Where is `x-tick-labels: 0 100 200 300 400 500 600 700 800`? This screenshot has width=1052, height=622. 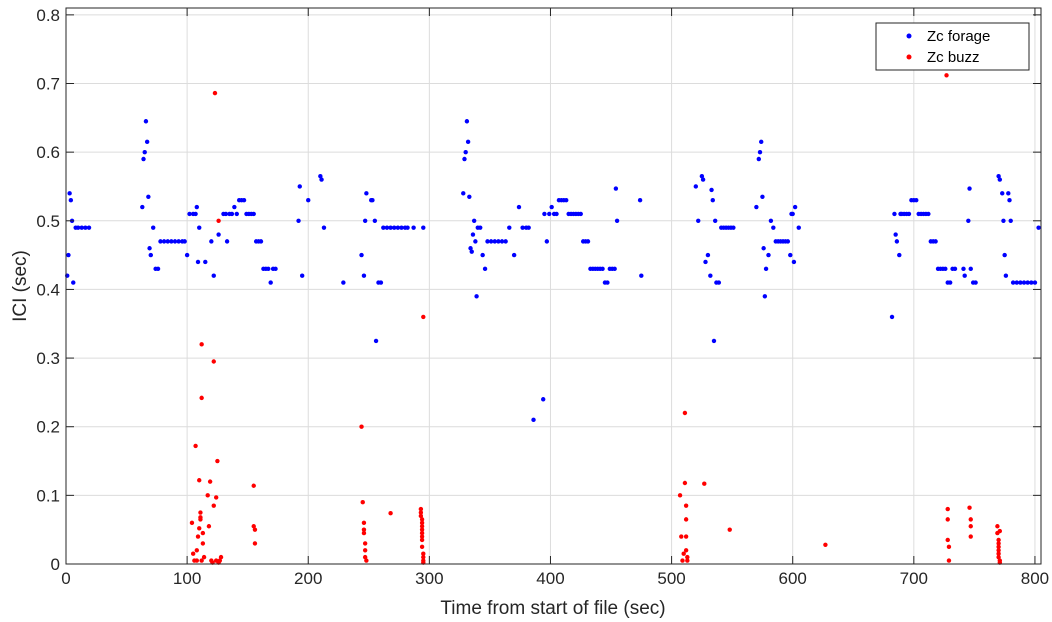
x-tick-labels: 0 100 200 300 400 500 600 700 800 is located at coordinates (555, 578).